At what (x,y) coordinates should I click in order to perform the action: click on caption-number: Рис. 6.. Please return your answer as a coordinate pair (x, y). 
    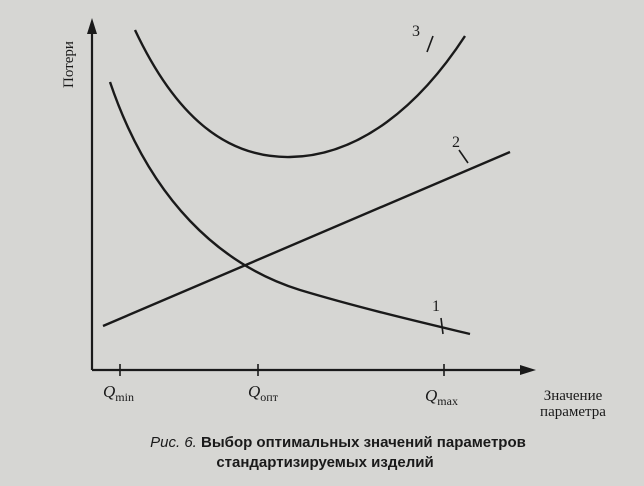
    Looking at the image, I should click on (173, 442).